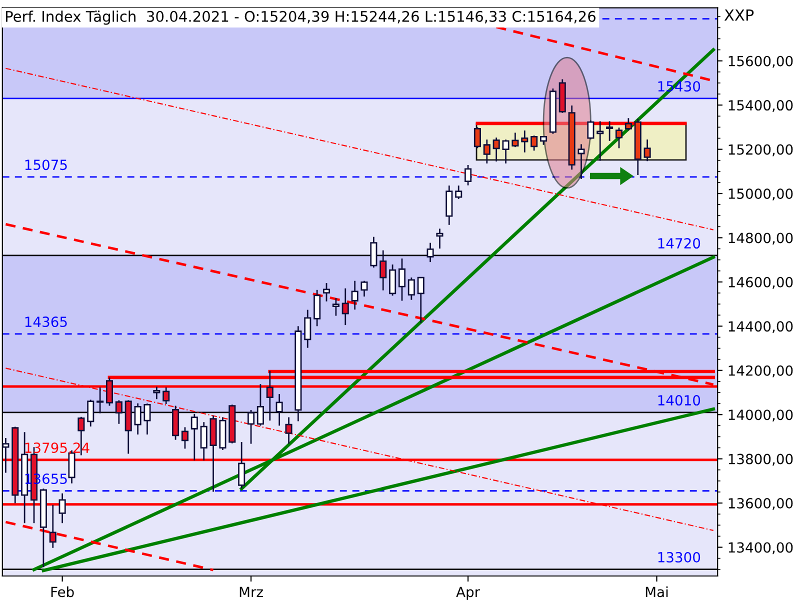 The height and width of the screenshot is (600, 800). I want to click on ref-line-label: 14010, so click(679, 400).